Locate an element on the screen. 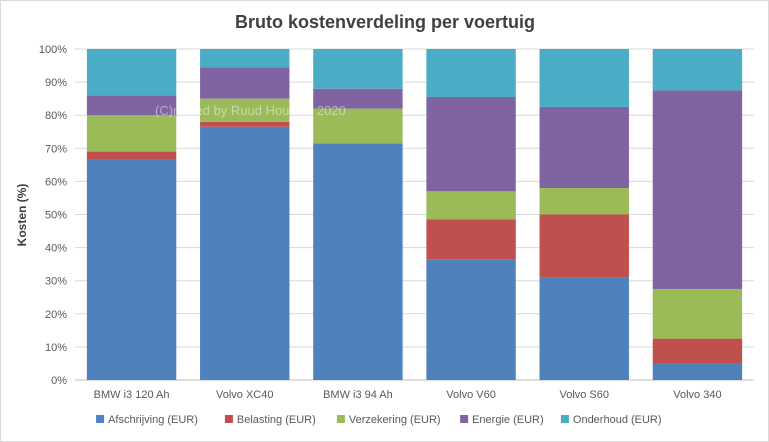 The image size is (769, 442). y-tick-labels: 0% 10% 20% 30% 40% 50% 60% 70% 80% 90% 100% is located at coordinates (53, 215).